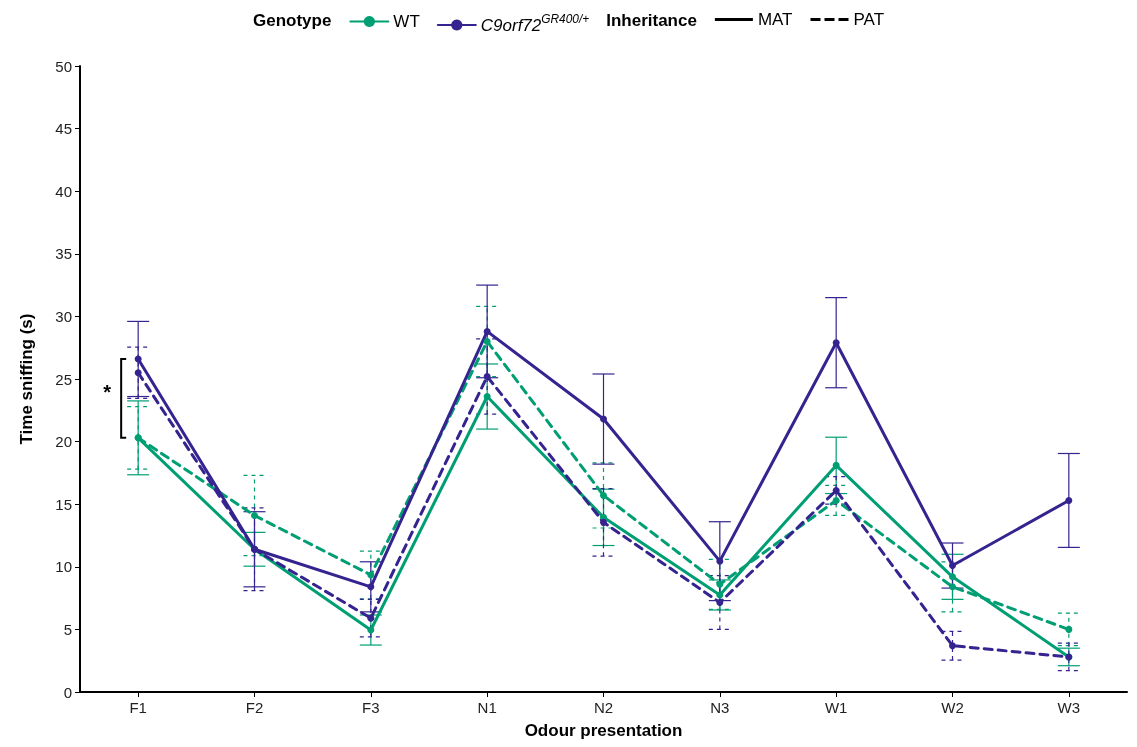 This screenshot has width=1137, height=747. Describe the element at coordinates (26, 379) in the screenshot. I see `y-axis-title: Time sniffing (s)` at that location.